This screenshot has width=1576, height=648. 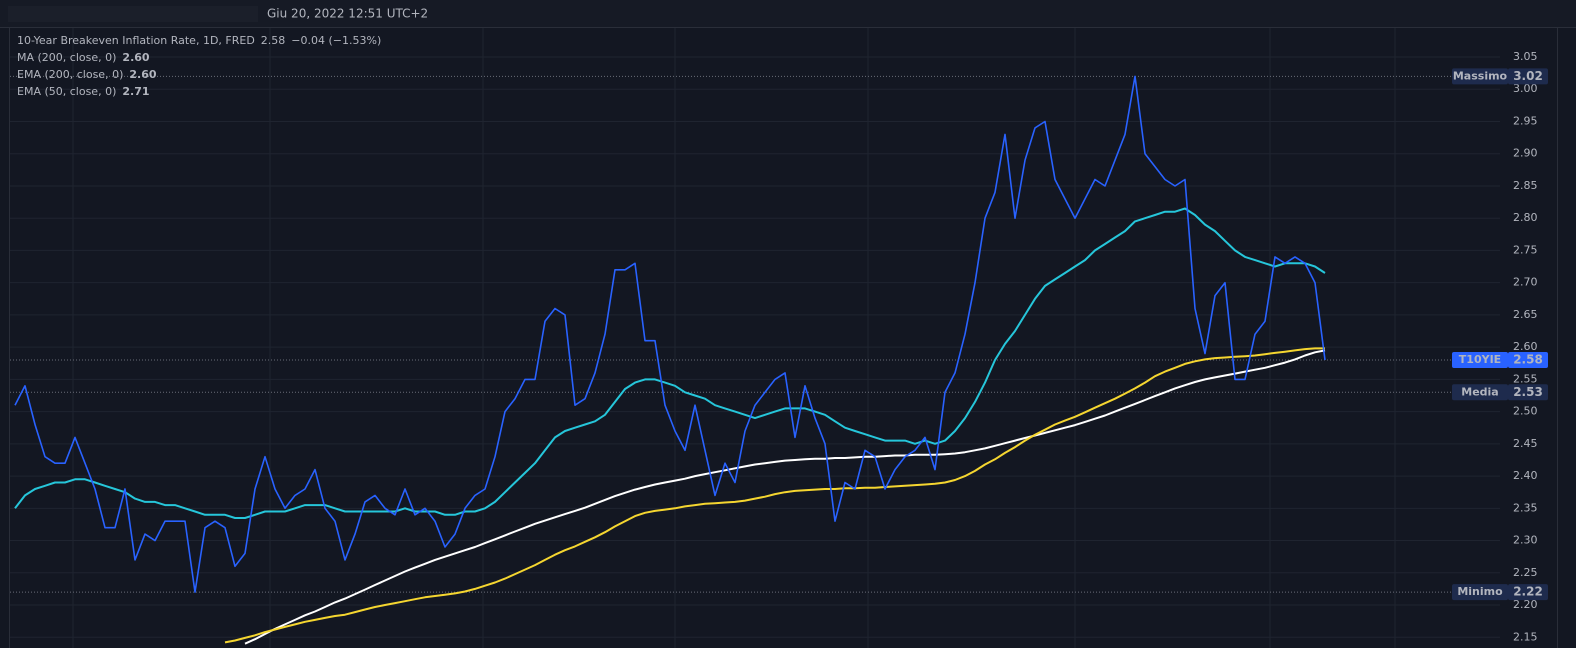 I want to click on legend-name: EMA (200, close, 0), so click(x=70, y=74).